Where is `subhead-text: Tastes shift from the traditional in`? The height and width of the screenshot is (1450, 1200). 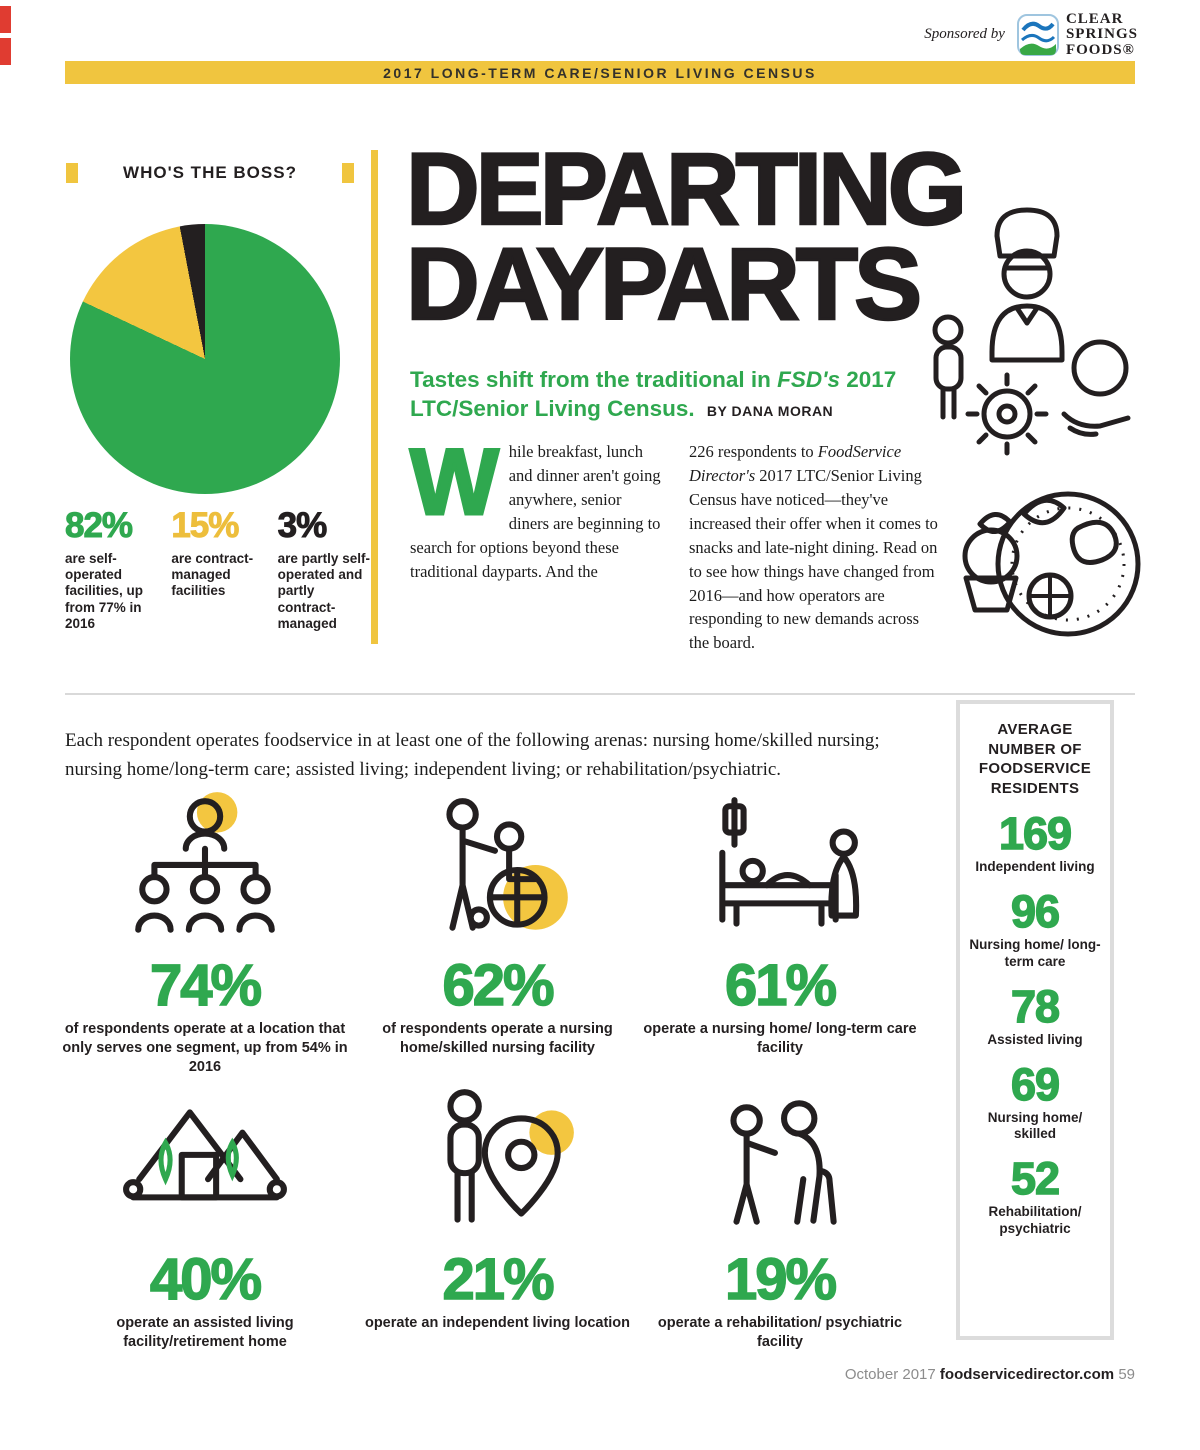
subhead-text: Tastes shift from the traditional in is located at coordinates (594, 379).